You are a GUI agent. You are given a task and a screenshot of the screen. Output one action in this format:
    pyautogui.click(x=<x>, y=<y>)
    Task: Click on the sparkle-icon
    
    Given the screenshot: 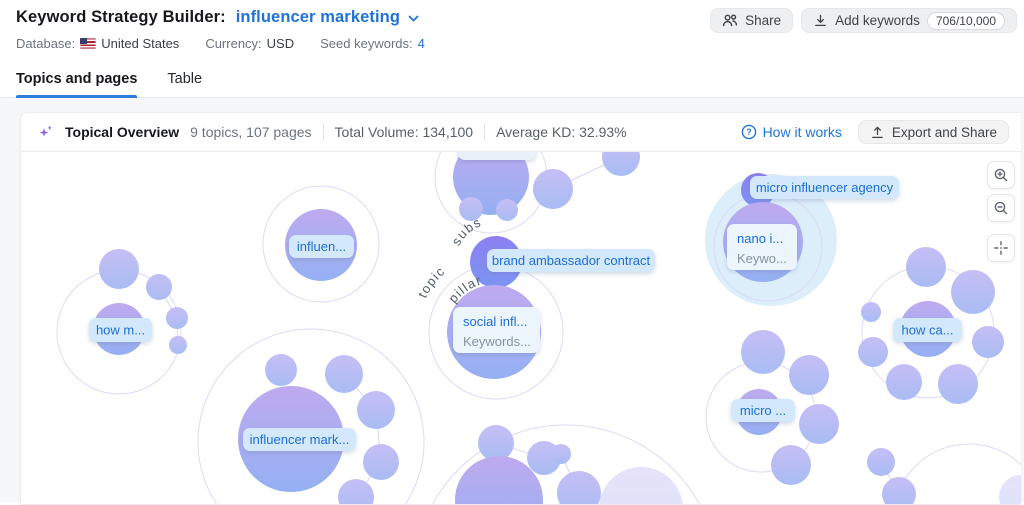 What is the action you would take?
    pyautogui.click(x=45, y=131)
    